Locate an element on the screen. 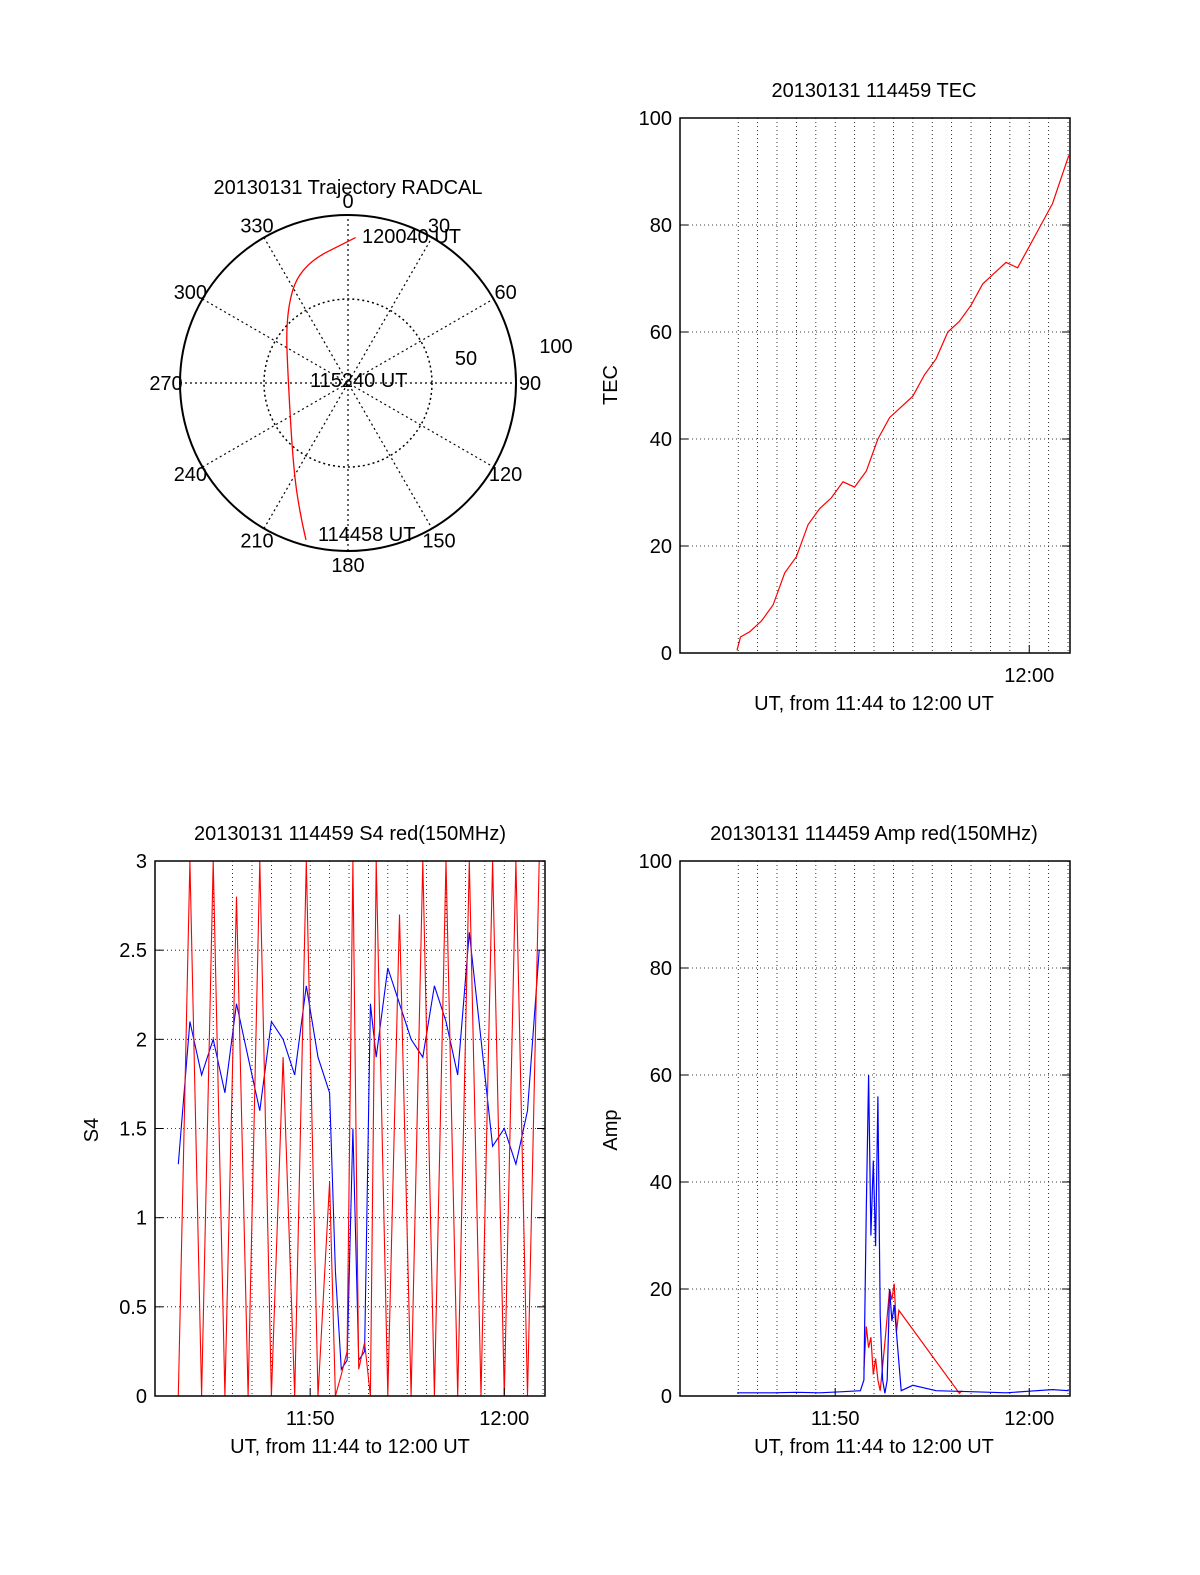  polar-azimuth-labels: 0 30 60 90 120 150 180 210 240 270 300 330 is located at coordinates (345, 384).